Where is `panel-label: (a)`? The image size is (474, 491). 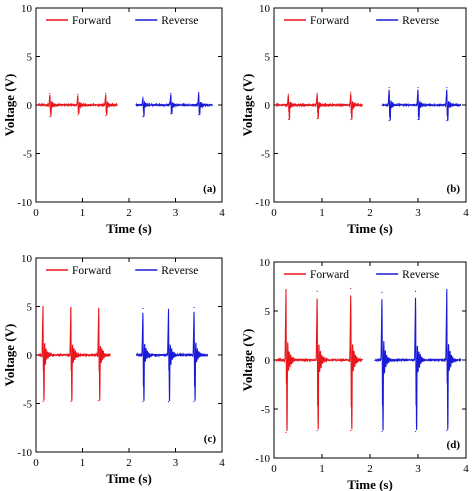
panel-label: (a) is located at coordinates (209, 189).